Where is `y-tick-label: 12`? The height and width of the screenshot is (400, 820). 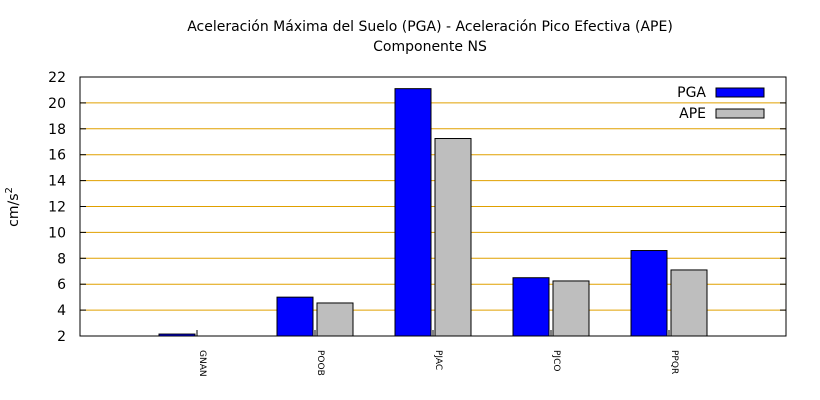
y-tick-label: 12 is located at coordinates (57, 208).